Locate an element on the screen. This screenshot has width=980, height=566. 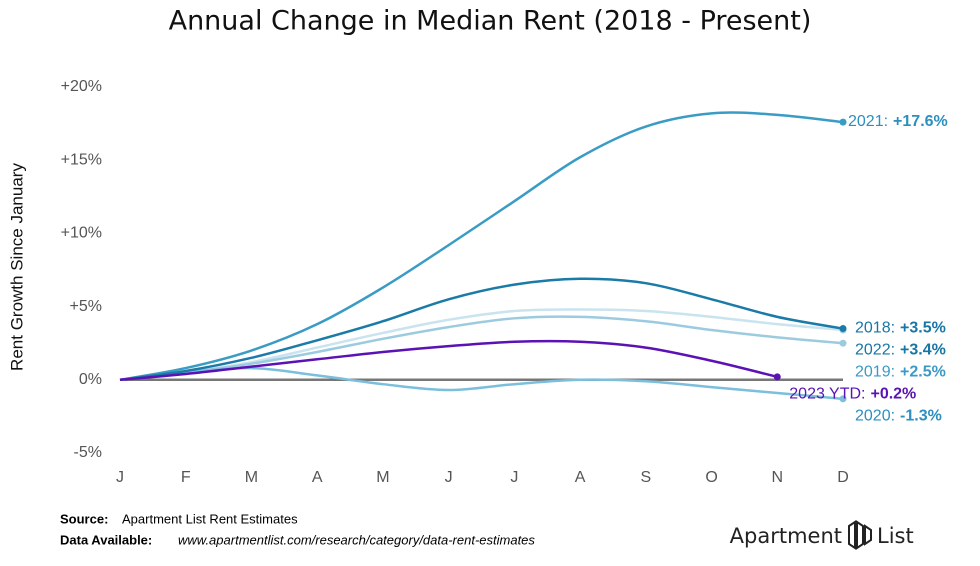
end-label: 2023 YTD: +0.2% is located at coordinates (852, 394).